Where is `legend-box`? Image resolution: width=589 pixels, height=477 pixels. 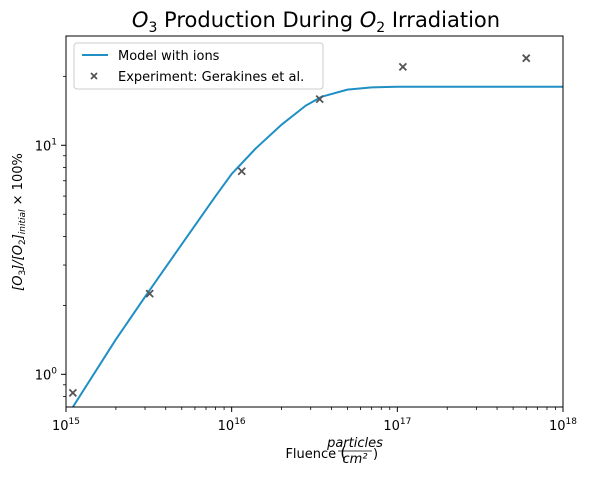 legend-box is located at coordinates (198, 66).